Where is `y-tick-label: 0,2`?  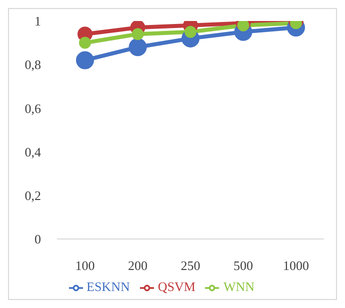 y-tick-label: 0,2 is located at coordinates (32, 196).